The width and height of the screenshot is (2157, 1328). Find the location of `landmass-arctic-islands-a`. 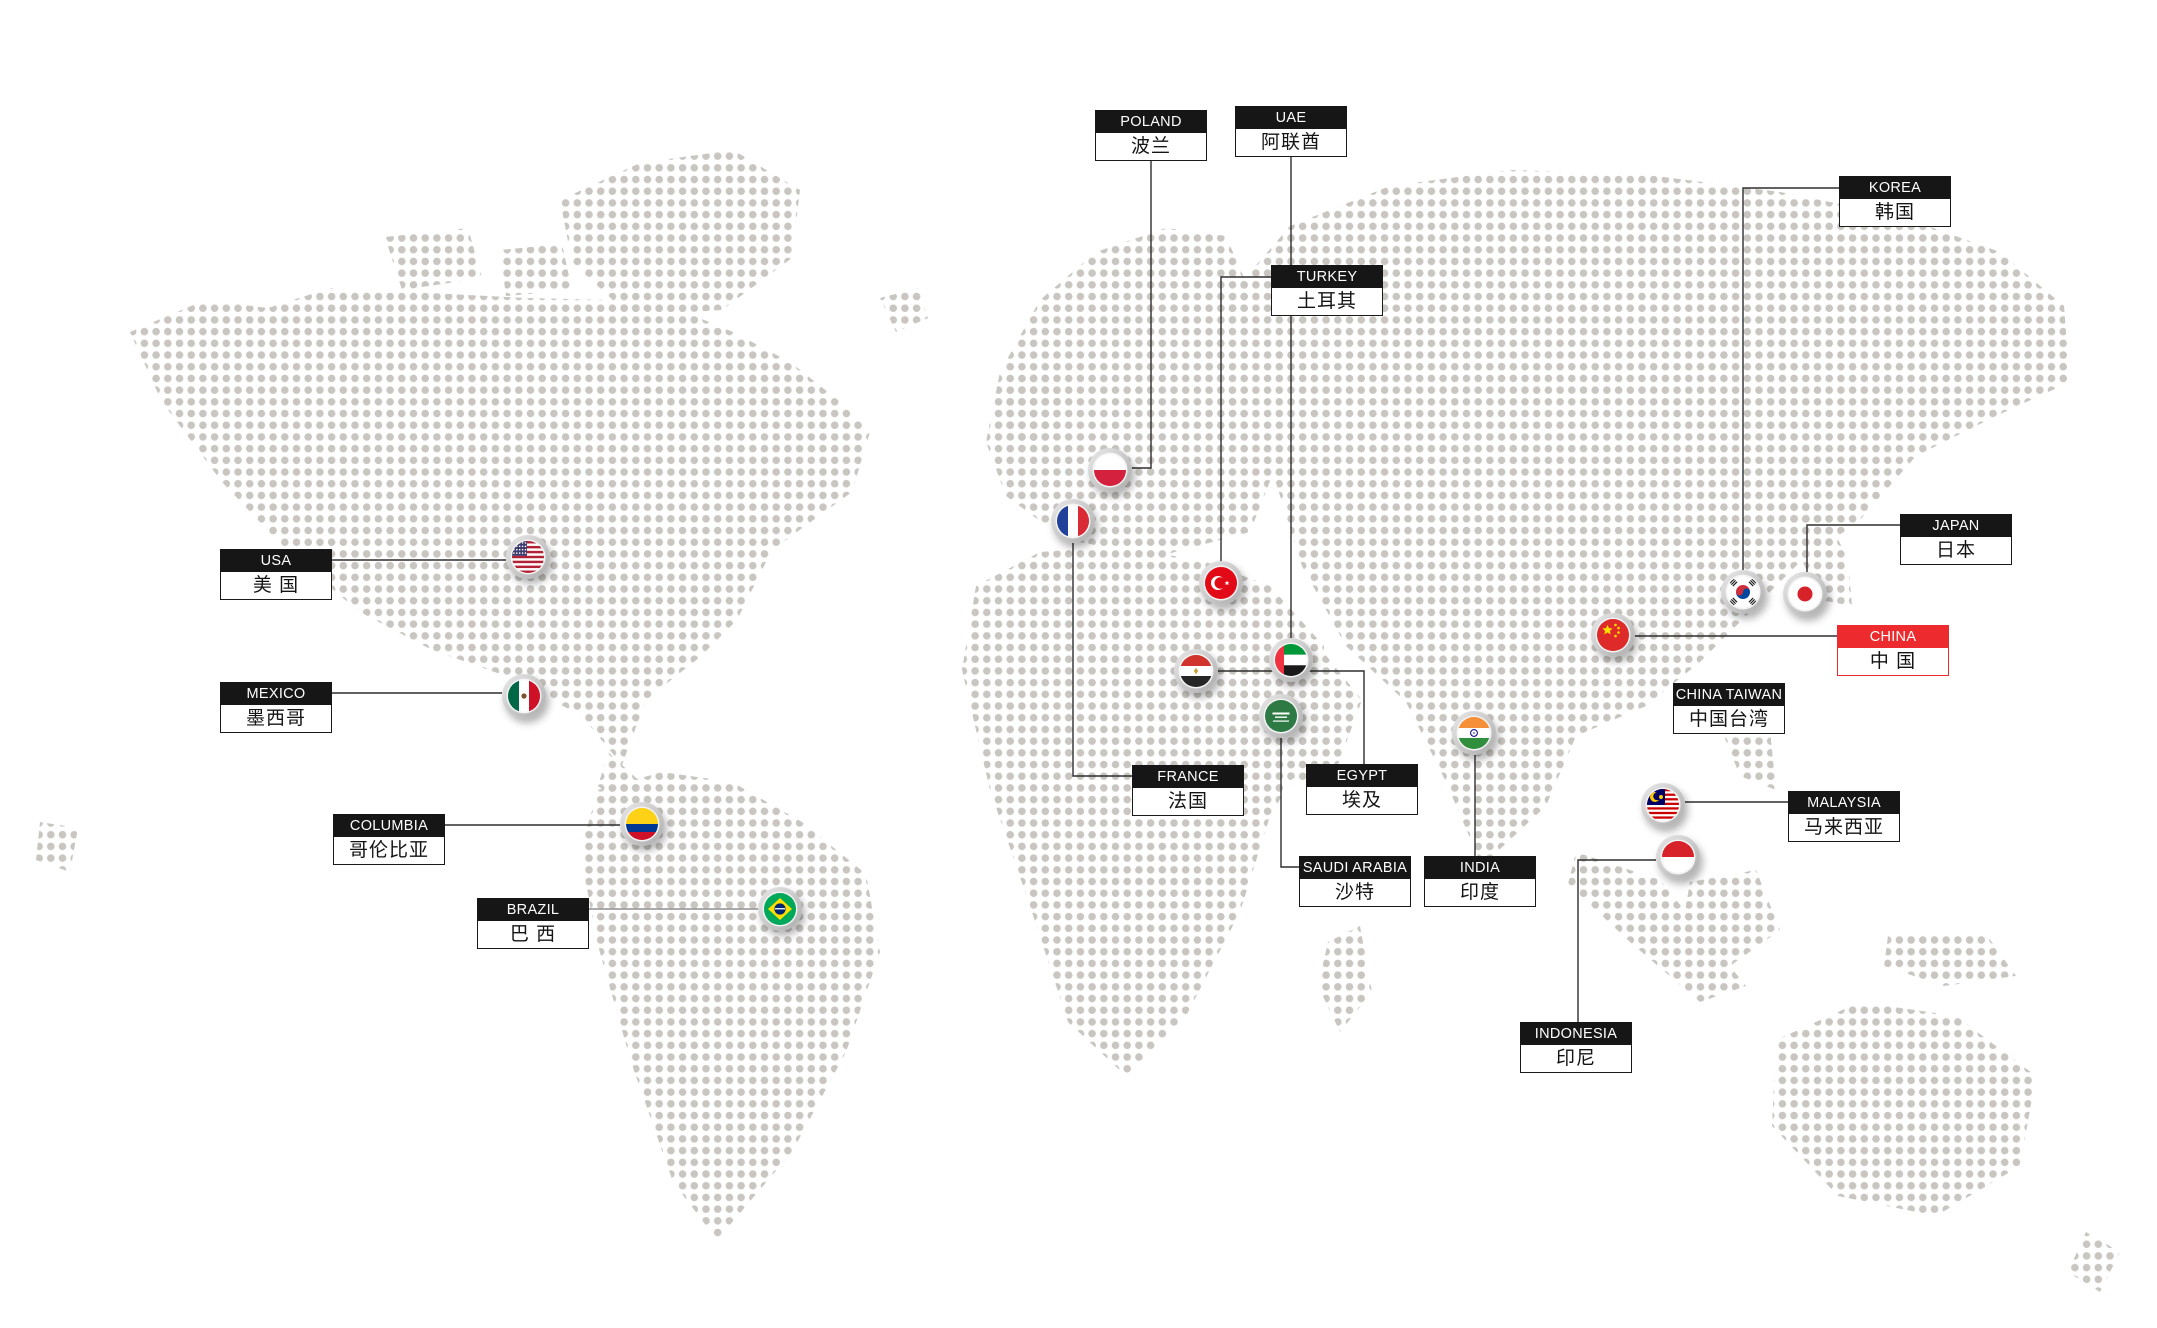

landmass-arctic-islands-a is located at coordinates (433, 259).